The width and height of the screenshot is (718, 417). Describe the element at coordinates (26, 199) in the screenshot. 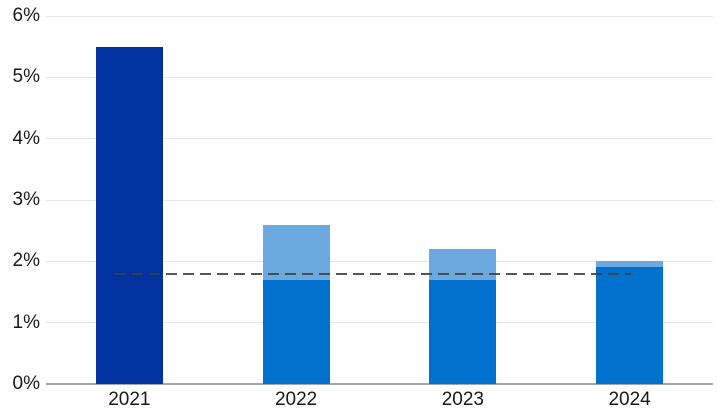

I see `y-tick-label-3%: 3%` at that location.